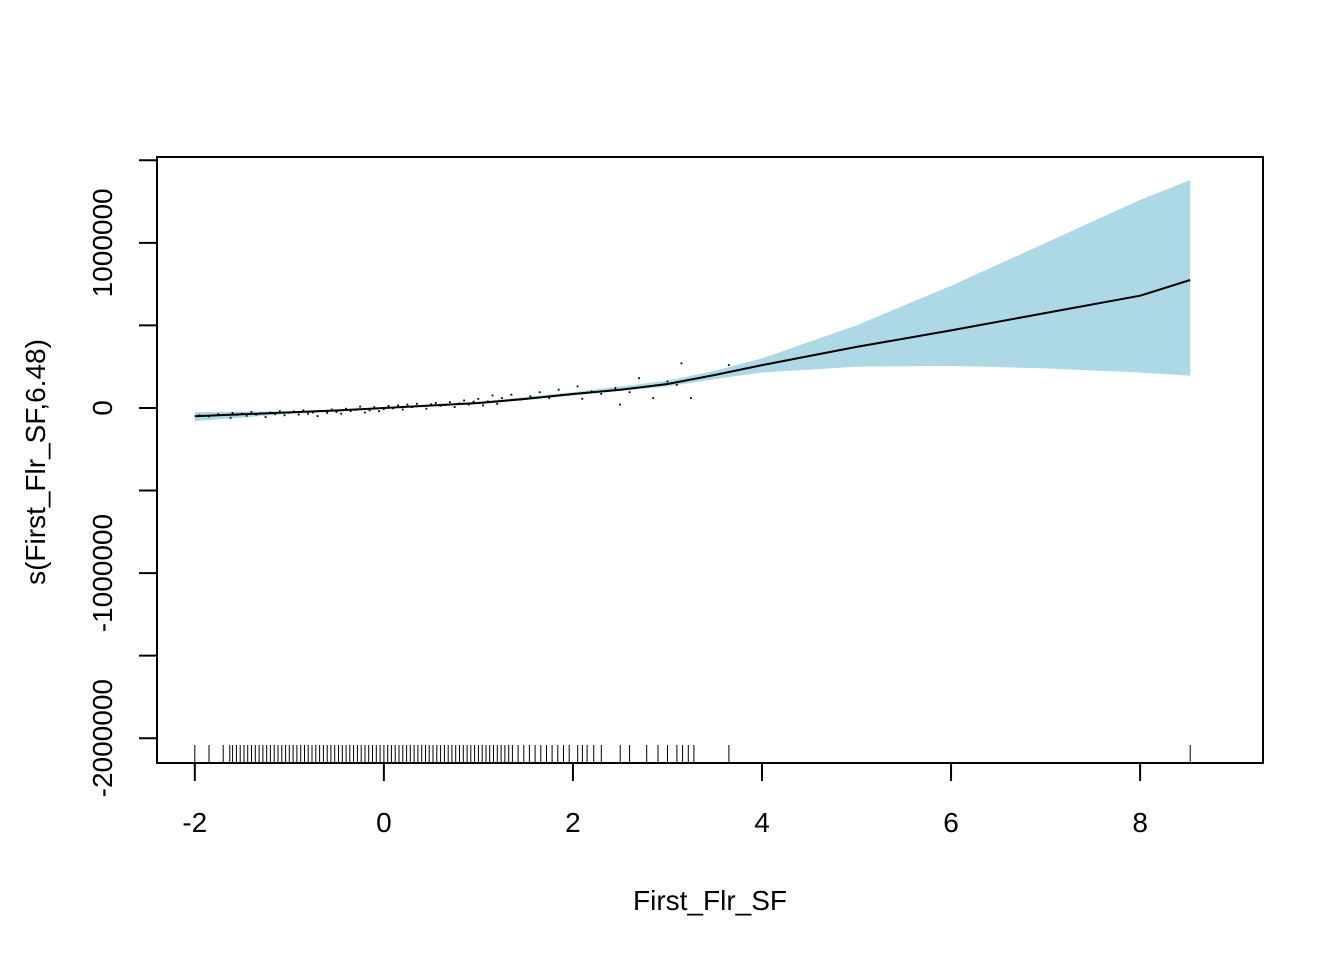 This screenshot has height=965, width=1344. What do you see at coordinates (665, 800) in the screenshot?
I see `x-axis: -2 0 2 4 6 8` at bounding box center [665, 800].